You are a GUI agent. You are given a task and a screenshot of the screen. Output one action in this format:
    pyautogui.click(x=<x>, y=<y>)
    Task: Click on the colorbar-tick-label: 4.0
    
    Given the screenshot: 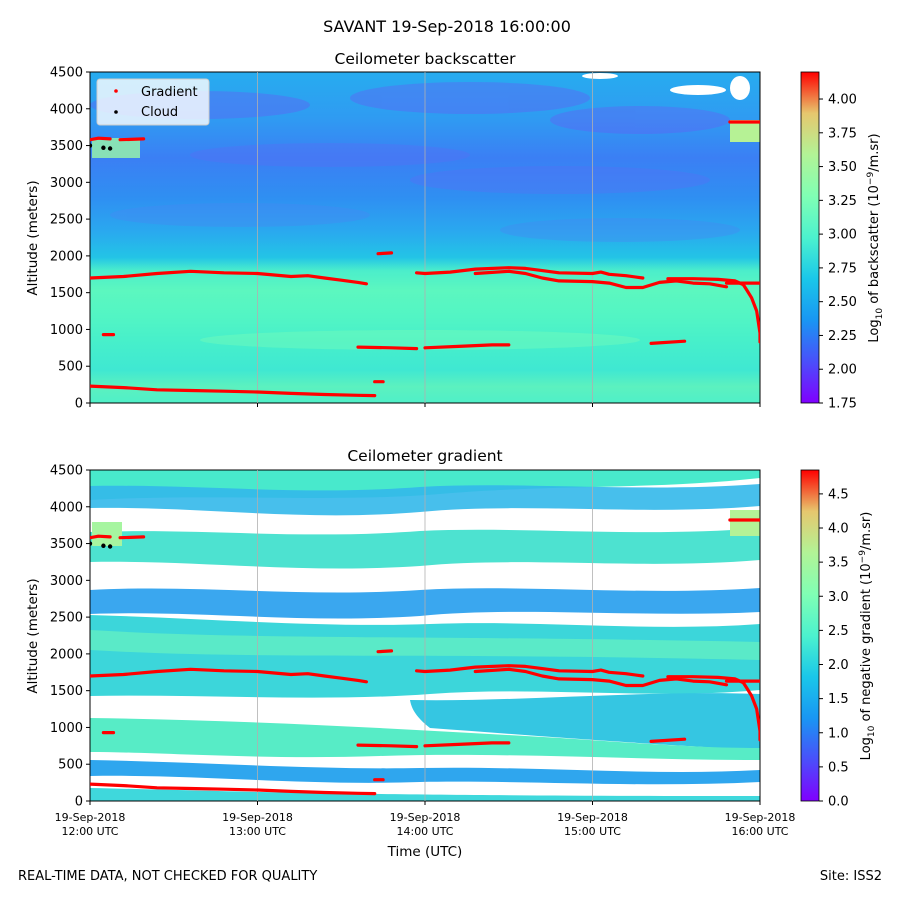 What is the action you would take?
    pyautogui.click(x=838, y=529)
    